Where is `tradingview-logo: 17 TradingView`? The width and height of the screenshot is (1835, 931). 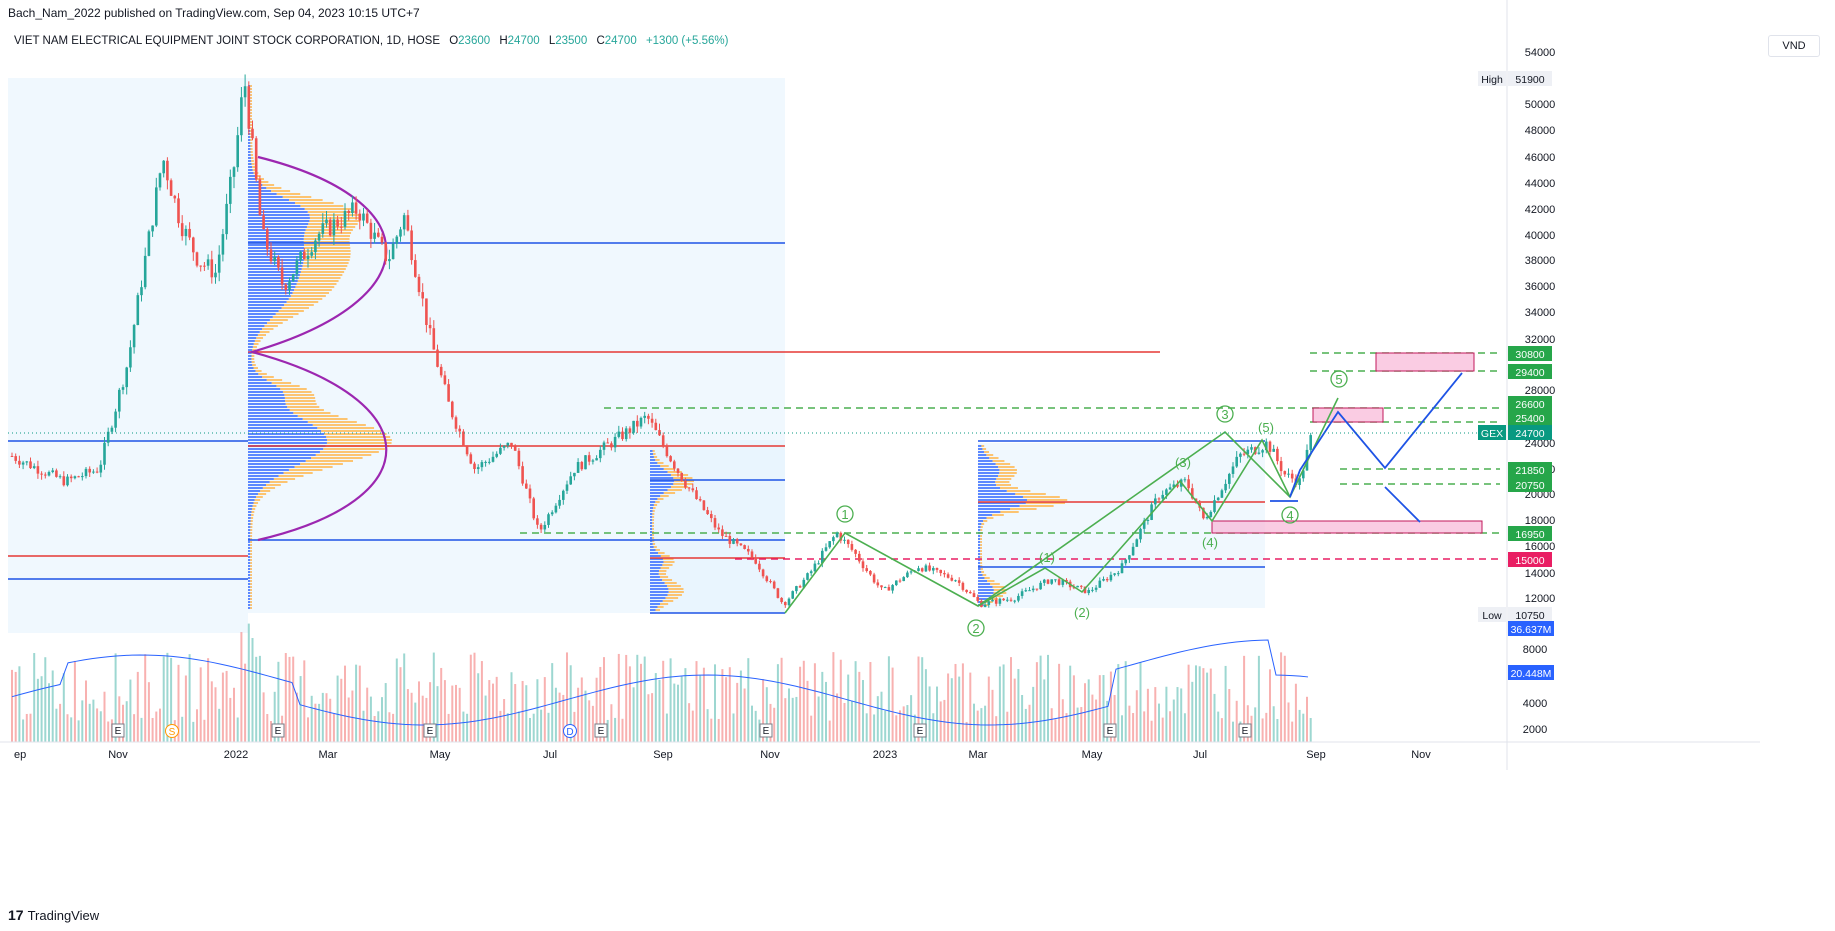 tradingview-logo: 17 TradingView is located at coordinates (53, 915).